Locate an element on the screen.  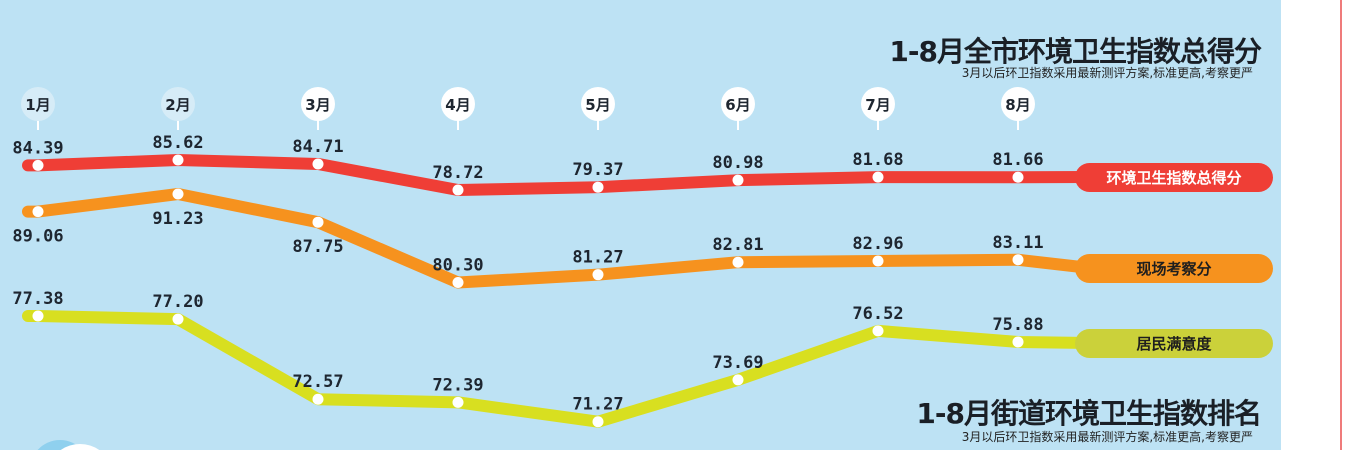
month-label: 6月 is located at coordinates (737, 105).